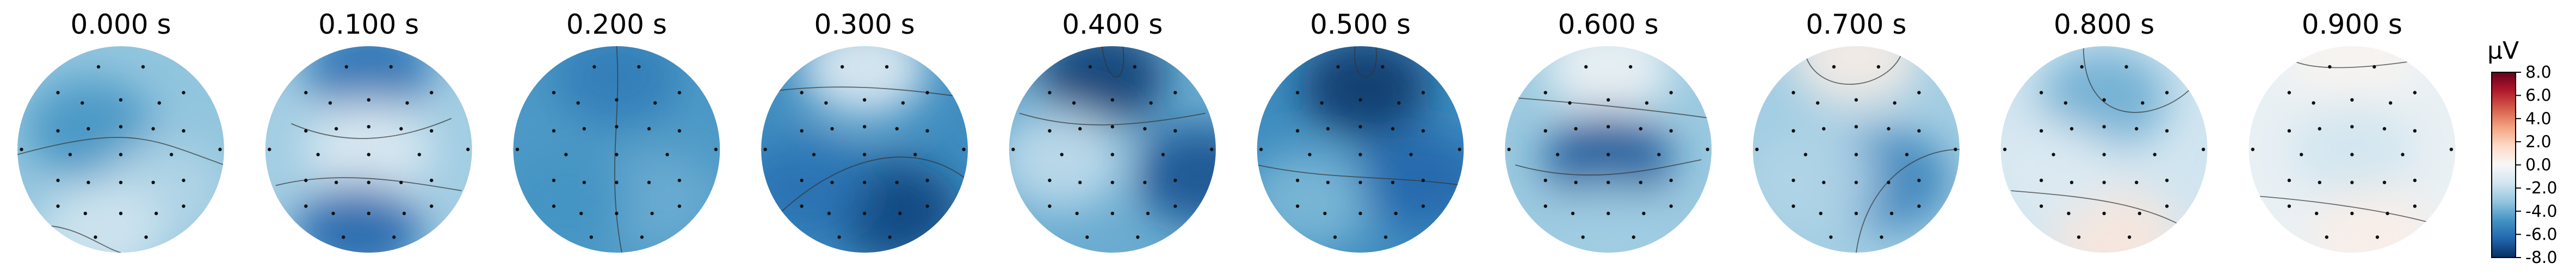 The image size is (2576, 276). I want to click on topomap-panel: 0.400 s, so click(1112, 131).